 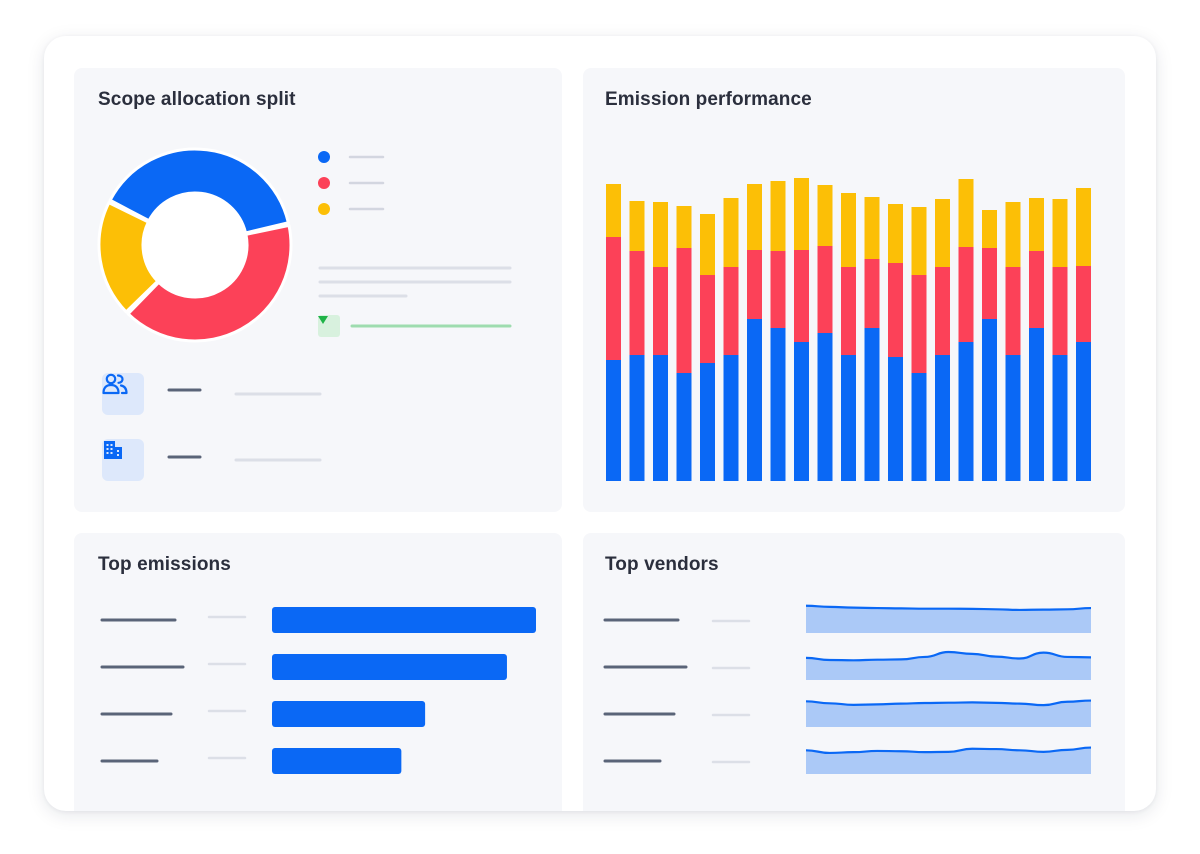 What do you see at coordinates (197, 99) in the screenshot?
I see `scope-allocation-title: Scope allocation split` at bounding box center [197, 99].